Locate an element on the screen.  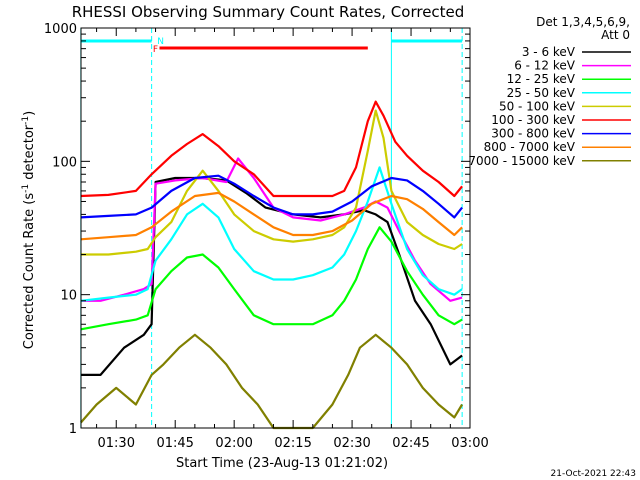
legend-label: 25 - 50 keV is located at coordinates (541, 93).